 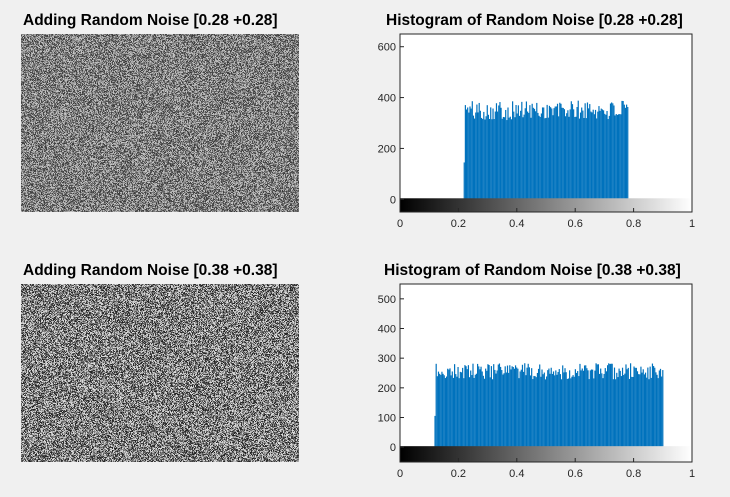 What do you see at coordinates (516, 474) in the screenshot?
I see `x-tick-label: 0.4` at bounding box center [516, 474].